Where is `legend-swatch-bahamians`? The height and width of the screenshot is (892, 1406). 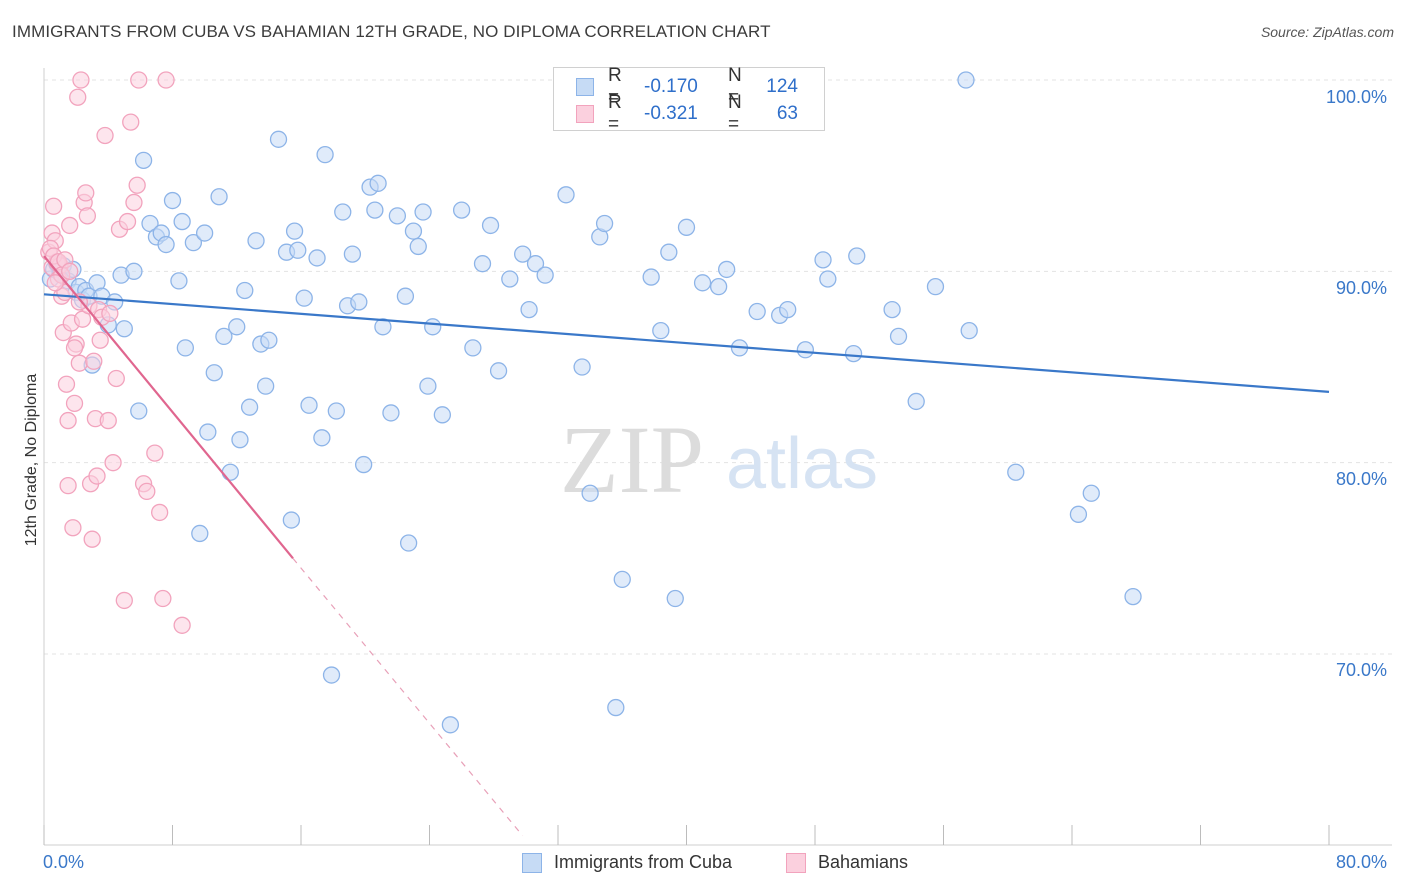 legend-swatch-bahamians is located at coordinates (585, 114).